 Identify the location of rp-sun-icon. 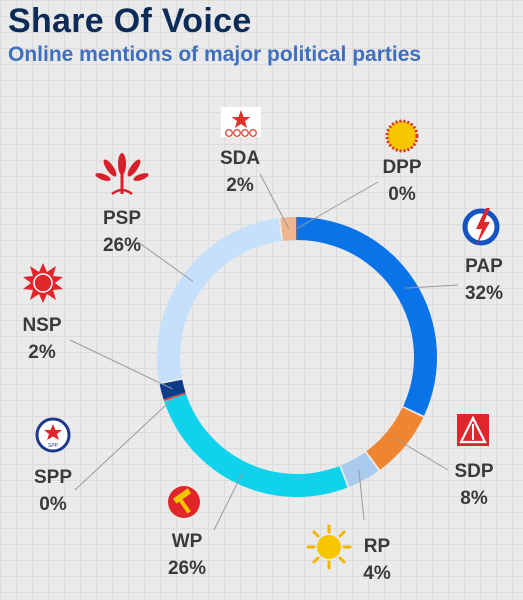
(329, 547).